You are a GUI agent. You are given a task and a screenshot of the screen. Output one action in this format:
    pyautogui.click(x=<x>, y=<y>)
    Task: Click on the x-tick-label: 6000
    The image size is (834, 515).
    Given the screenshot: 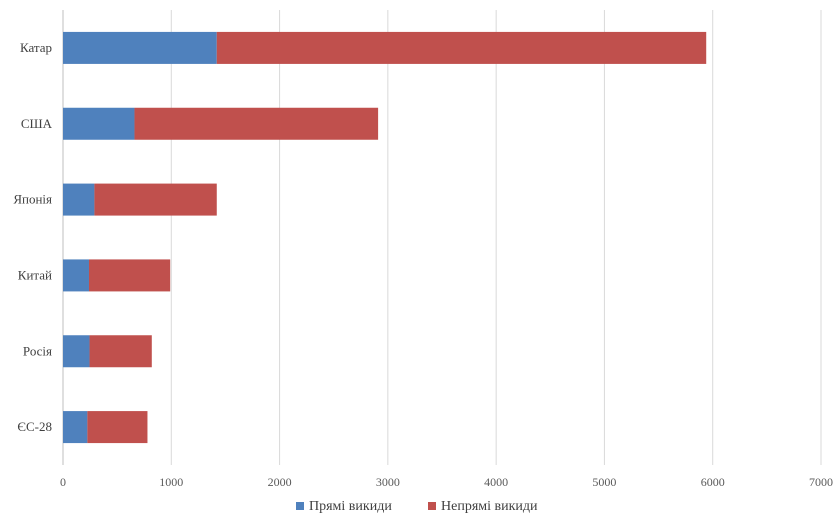 What is the action you would take?
    pyautogui.click(x=713, y=482)
    